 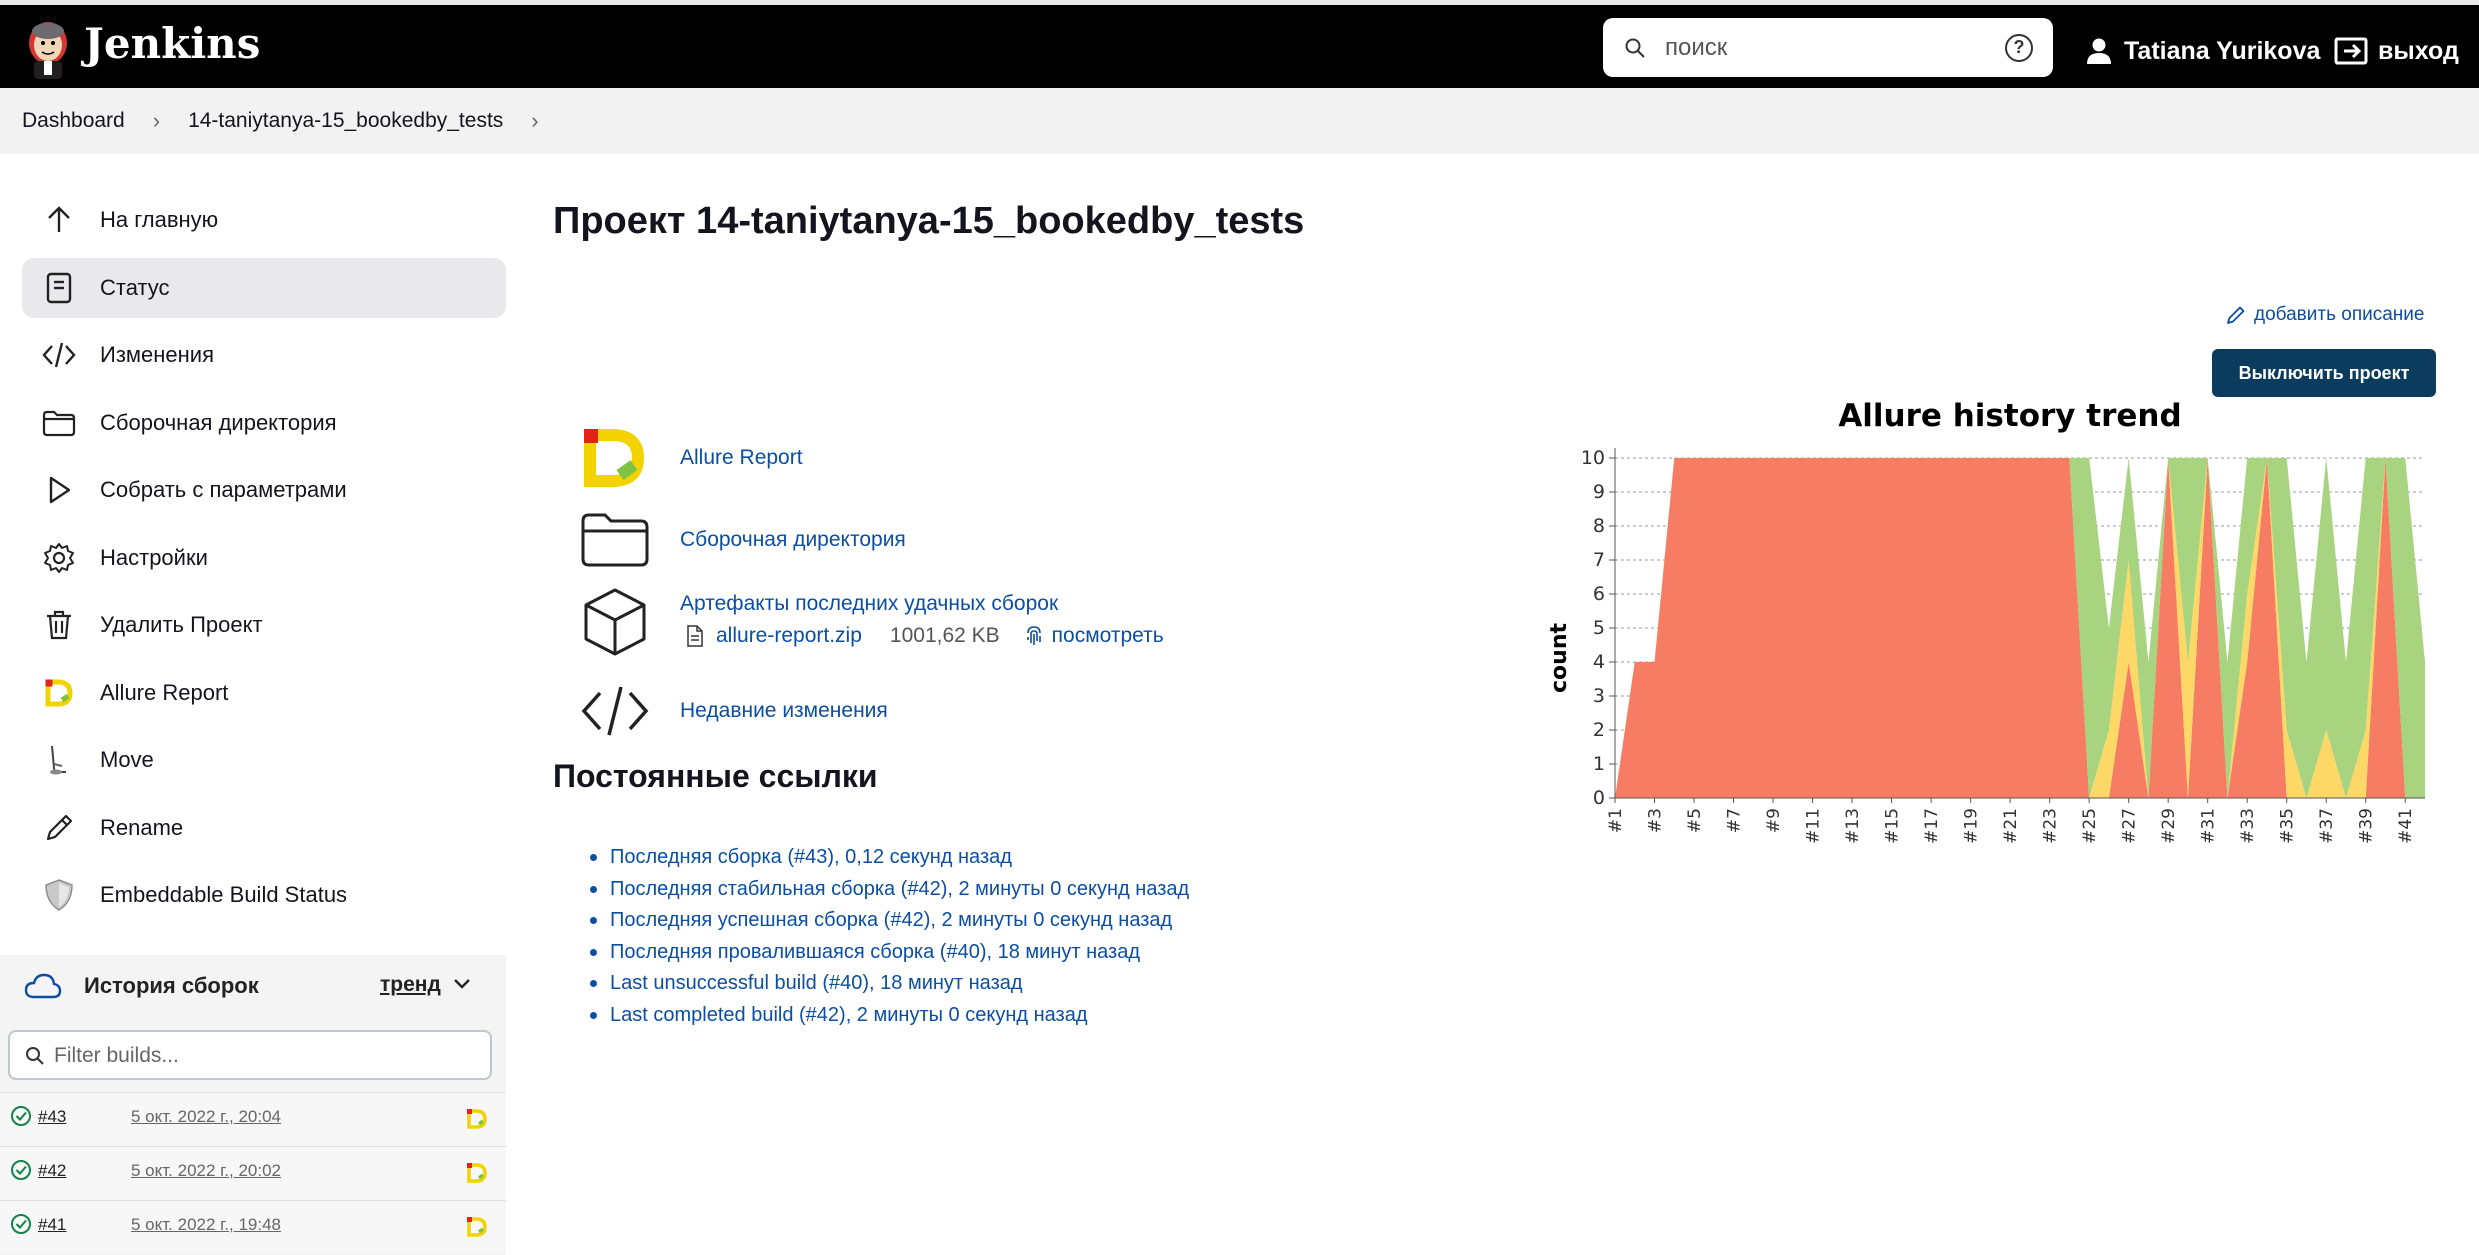 I want to click on action-artifacts: Артефакты последних удачных сборок, so click(x=818, y=622).